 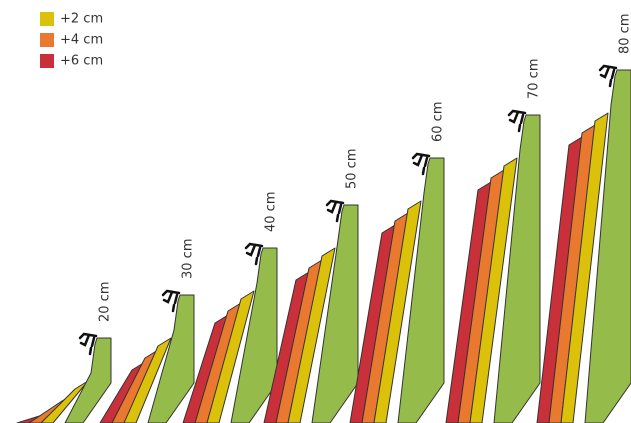 I want to click on cliff-label: 80 cm, so click(x=624, y=34).